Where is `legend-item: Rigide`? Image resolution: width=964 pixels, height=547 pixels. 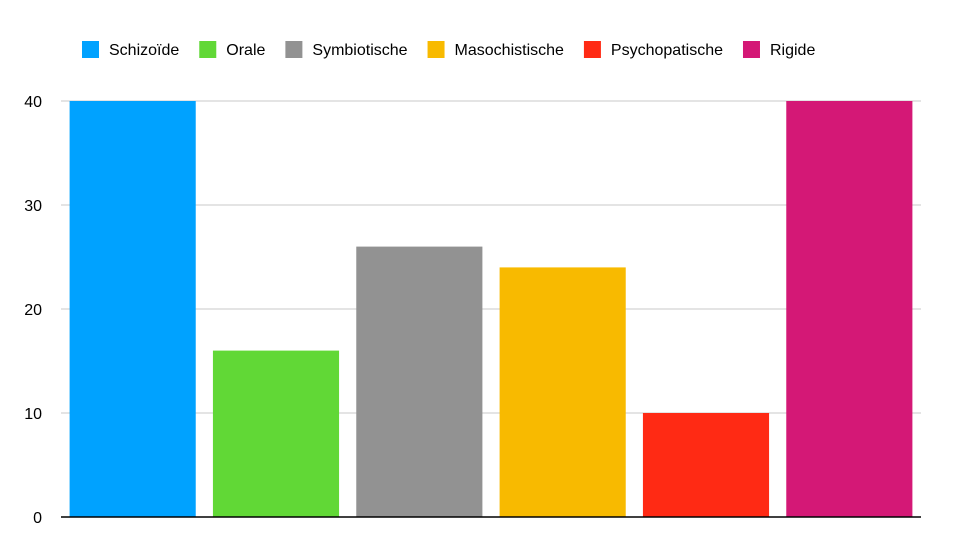 legend-item: Rigide is located at coordinates (778, 50).